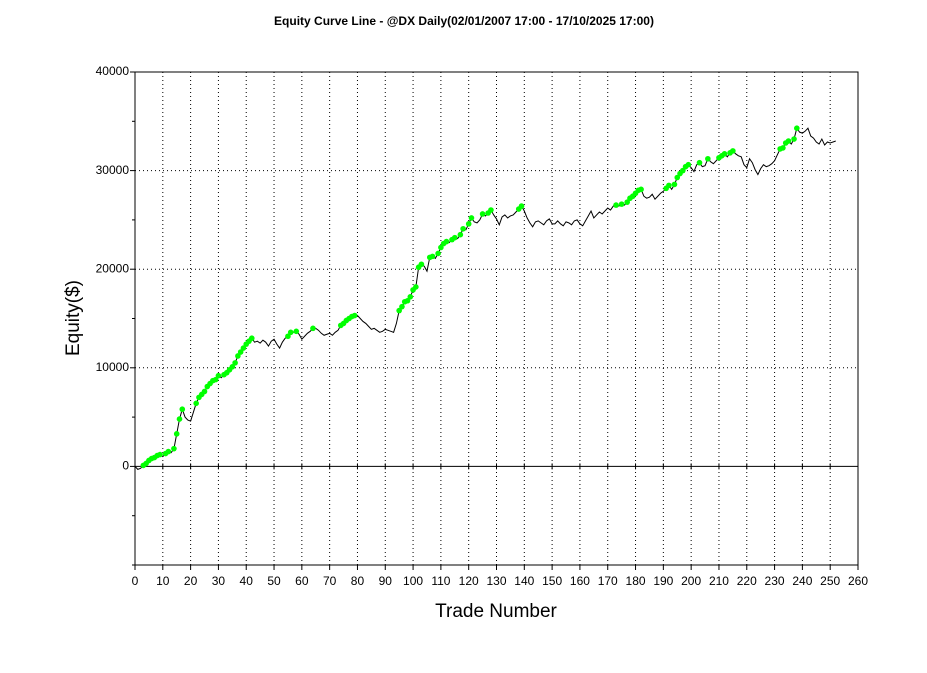  Describe the element at coordinates (496, 611) in the screenshot. I see `x-axis-title: Trade Number` at that location.